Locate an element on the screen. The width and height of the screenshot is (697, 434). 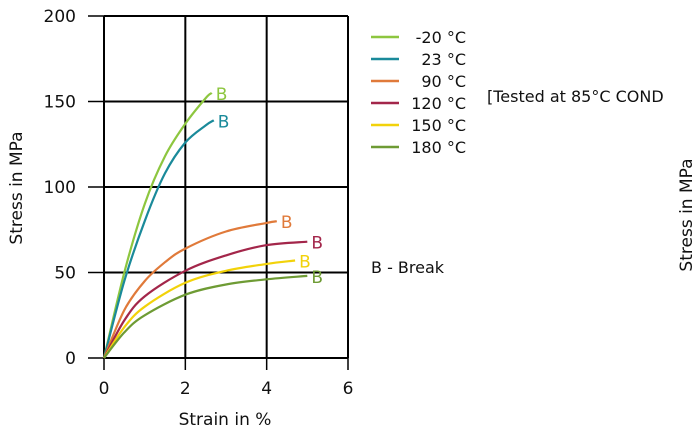
y-tick-label-100: 100 is located at coordinates (60, 188).